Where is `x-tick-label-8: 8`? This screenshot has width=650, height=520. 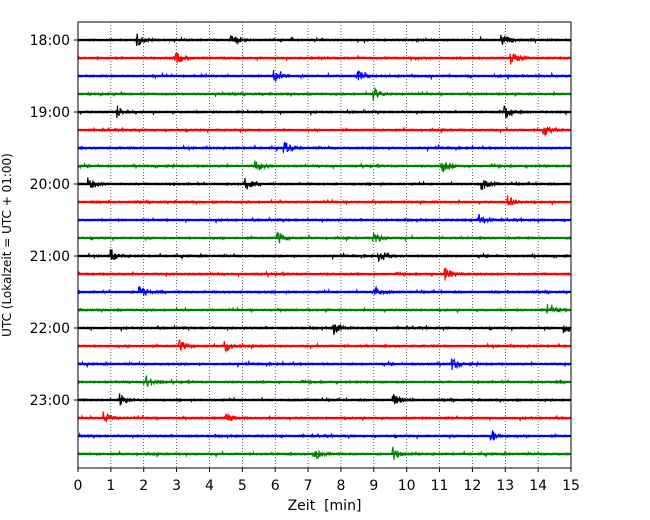
x-tick-label-8: 8 is located at coordinates (340, 486).